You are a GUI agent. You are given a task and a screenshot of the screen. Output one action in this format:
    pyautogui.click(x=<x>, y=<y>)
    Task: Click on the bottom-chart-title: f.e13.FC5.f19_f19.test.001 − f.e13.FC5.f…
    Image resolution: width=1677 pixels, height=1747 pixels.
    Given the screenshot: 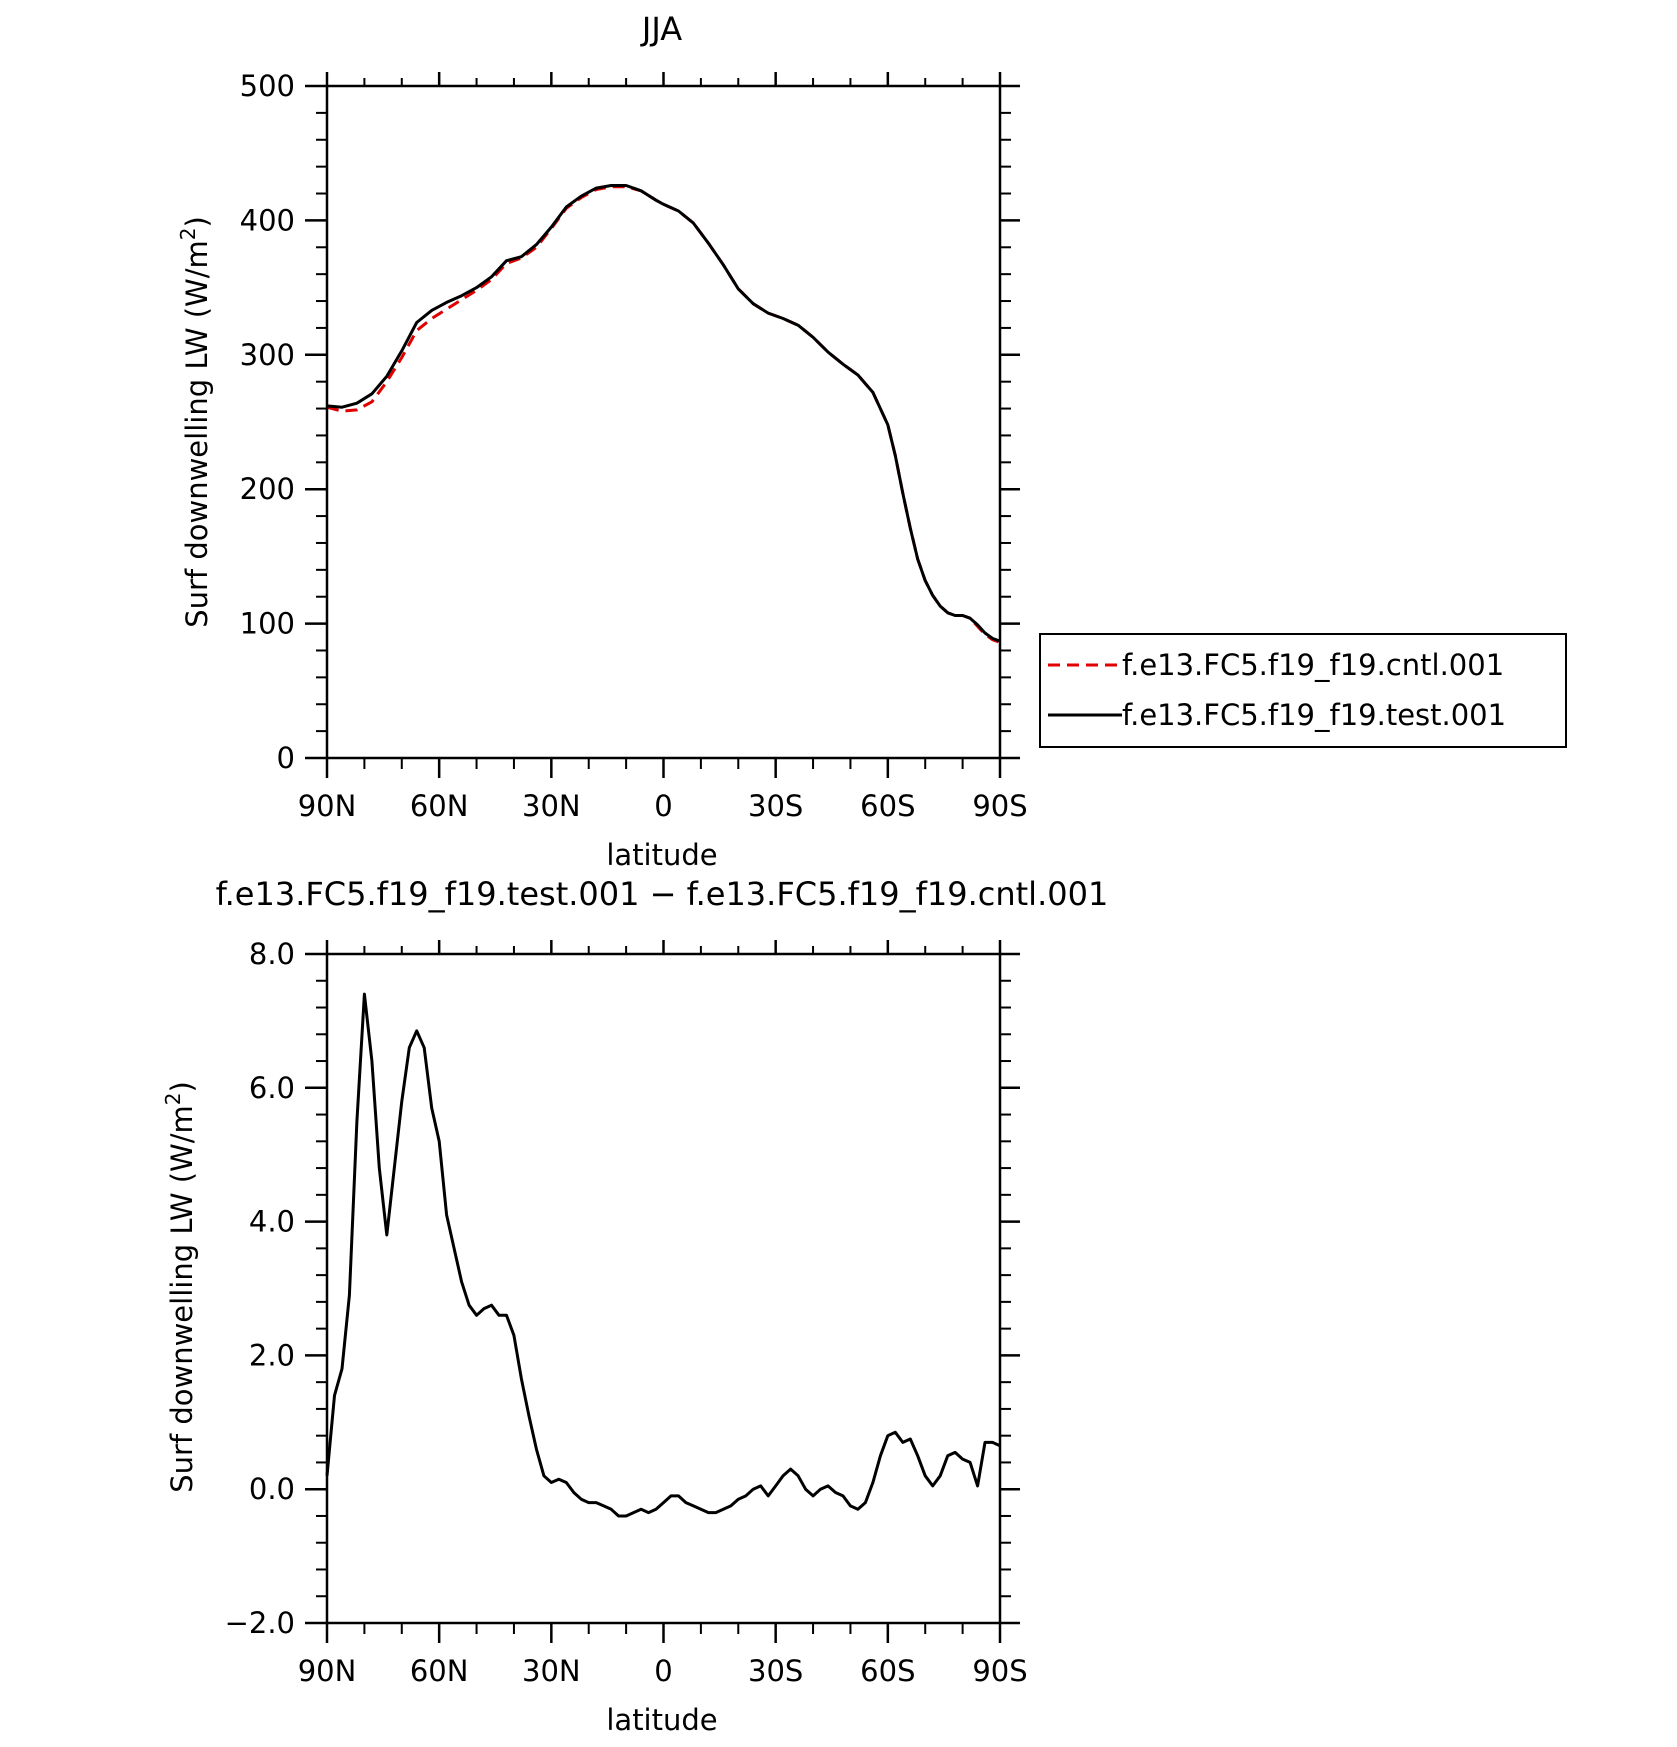 What is the action you would take?
    pyautogui.click(x=662, y=894)
    